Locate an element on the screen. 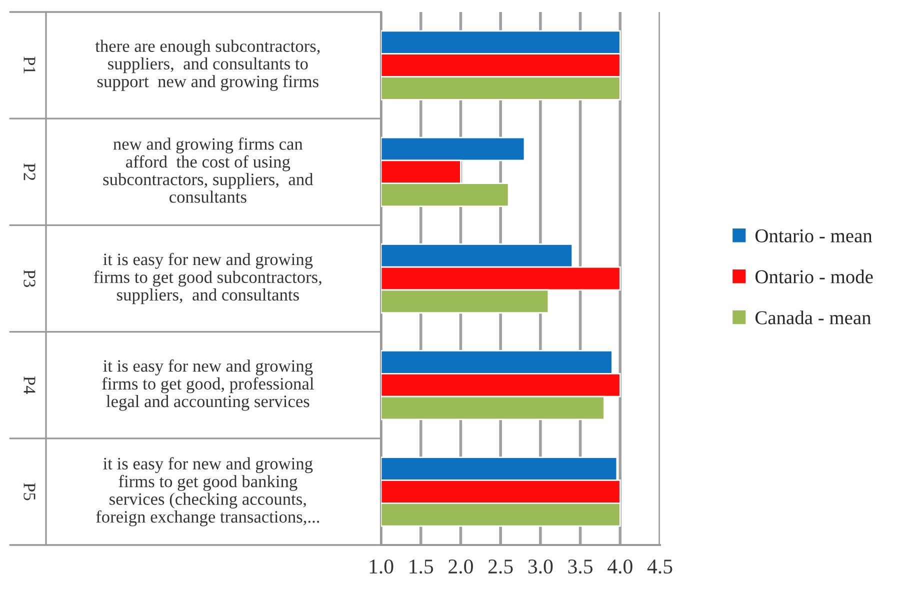 The width and height of the screenshot is (919, 593). legend-label: Canada - mean is located at coordinates (813, 317).